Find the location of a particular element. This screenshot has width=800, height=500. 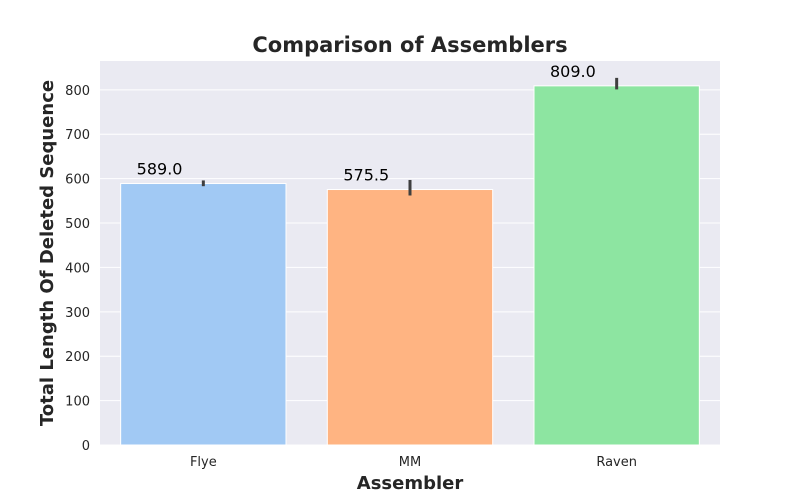

data-labels: 589.0 575.5 809.0 is located at coordinates (366, 123).